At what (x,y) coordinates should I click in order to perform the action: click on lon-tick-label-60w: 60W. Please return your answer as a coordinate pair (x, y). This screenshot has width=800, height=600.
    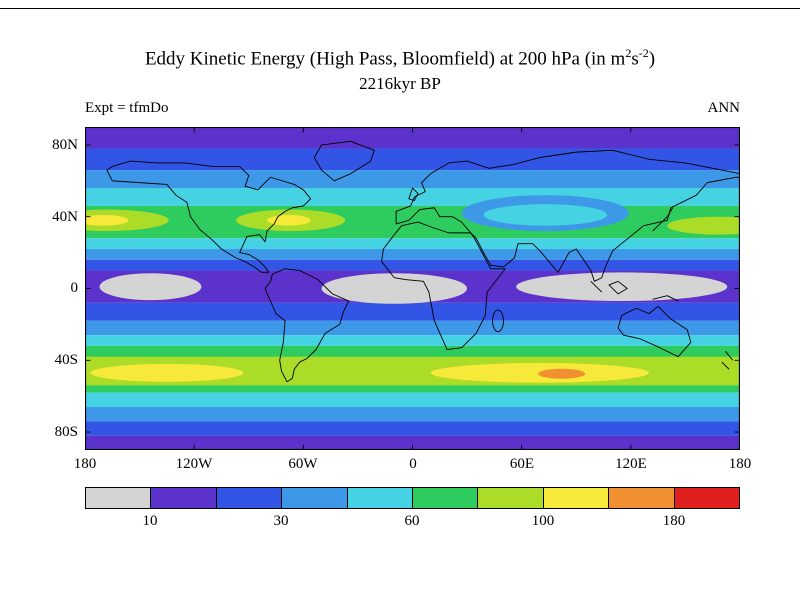
    Looking at the image, I should click on (303, 464).